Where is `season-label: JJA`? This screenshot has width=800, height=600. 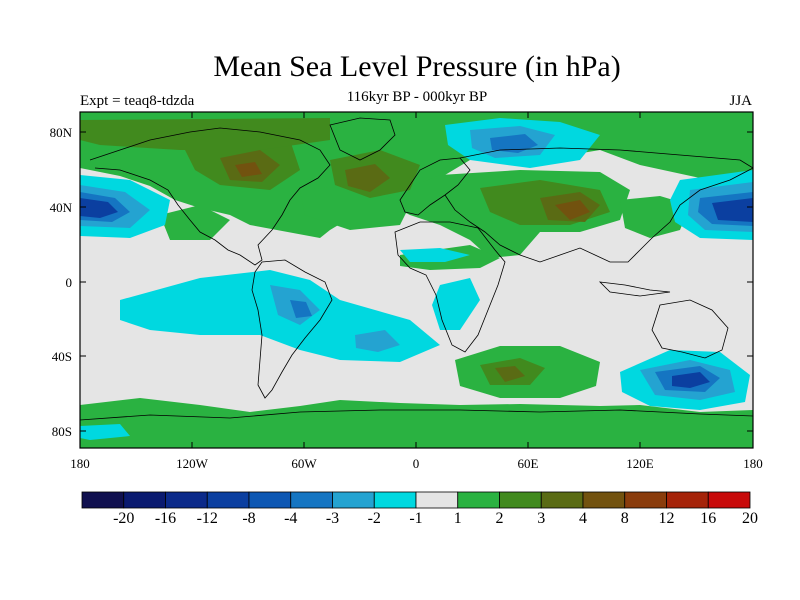
season-label: JJA is located at coordinates (740, 101).